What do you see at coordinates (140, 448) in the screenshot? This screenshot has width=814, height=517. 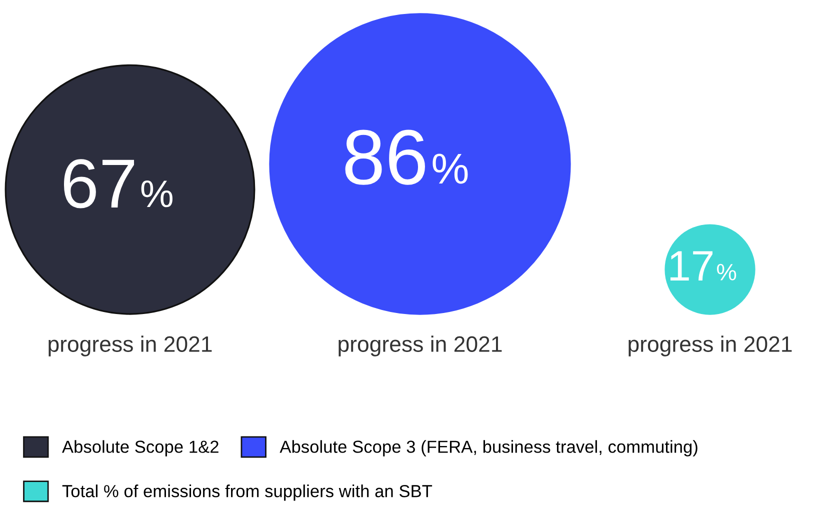 I see `legend-label: Absolute Scope 1&2` at bounding box center [140, 448].